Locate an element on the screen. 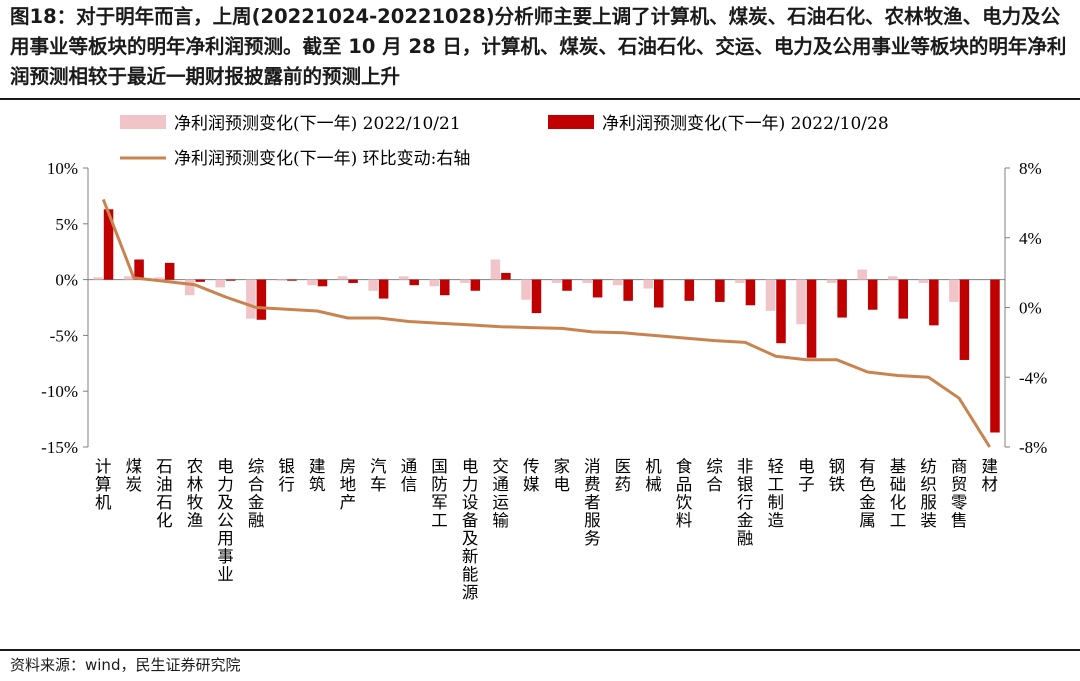  x-tick-label: 建筑 is located at coordinates (317, 475).